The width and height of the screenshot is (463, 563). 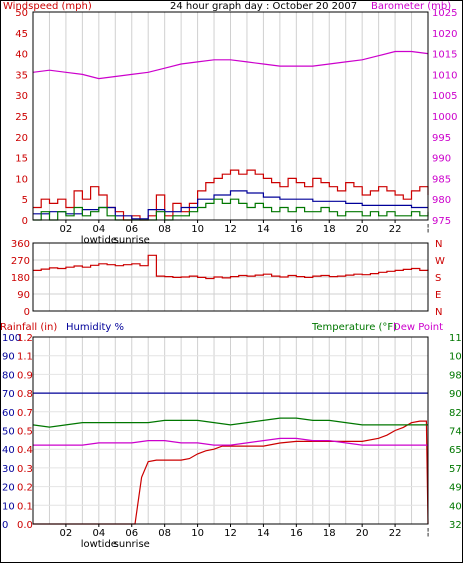 What do you see at coordinates (8, 488) in the screenshot?
I see `humidity-tick-label: 20` at bounding box center [8, 488].